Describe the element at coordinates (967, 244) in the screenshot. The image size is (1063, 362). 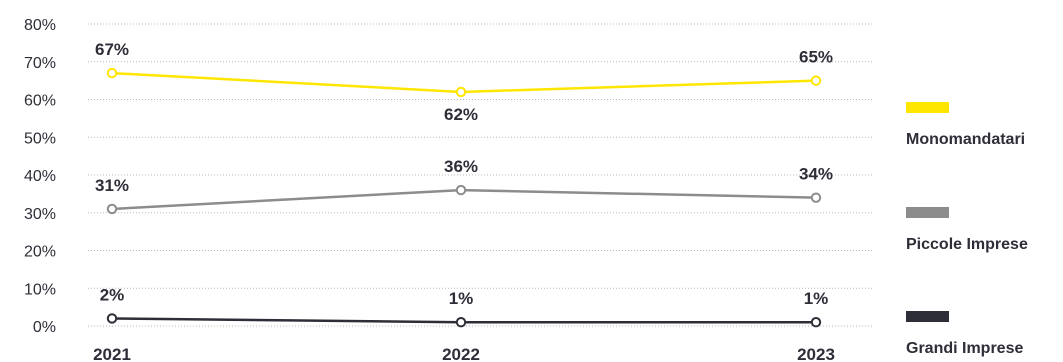
I see `legend-label: Piccole Imprese` at that location.